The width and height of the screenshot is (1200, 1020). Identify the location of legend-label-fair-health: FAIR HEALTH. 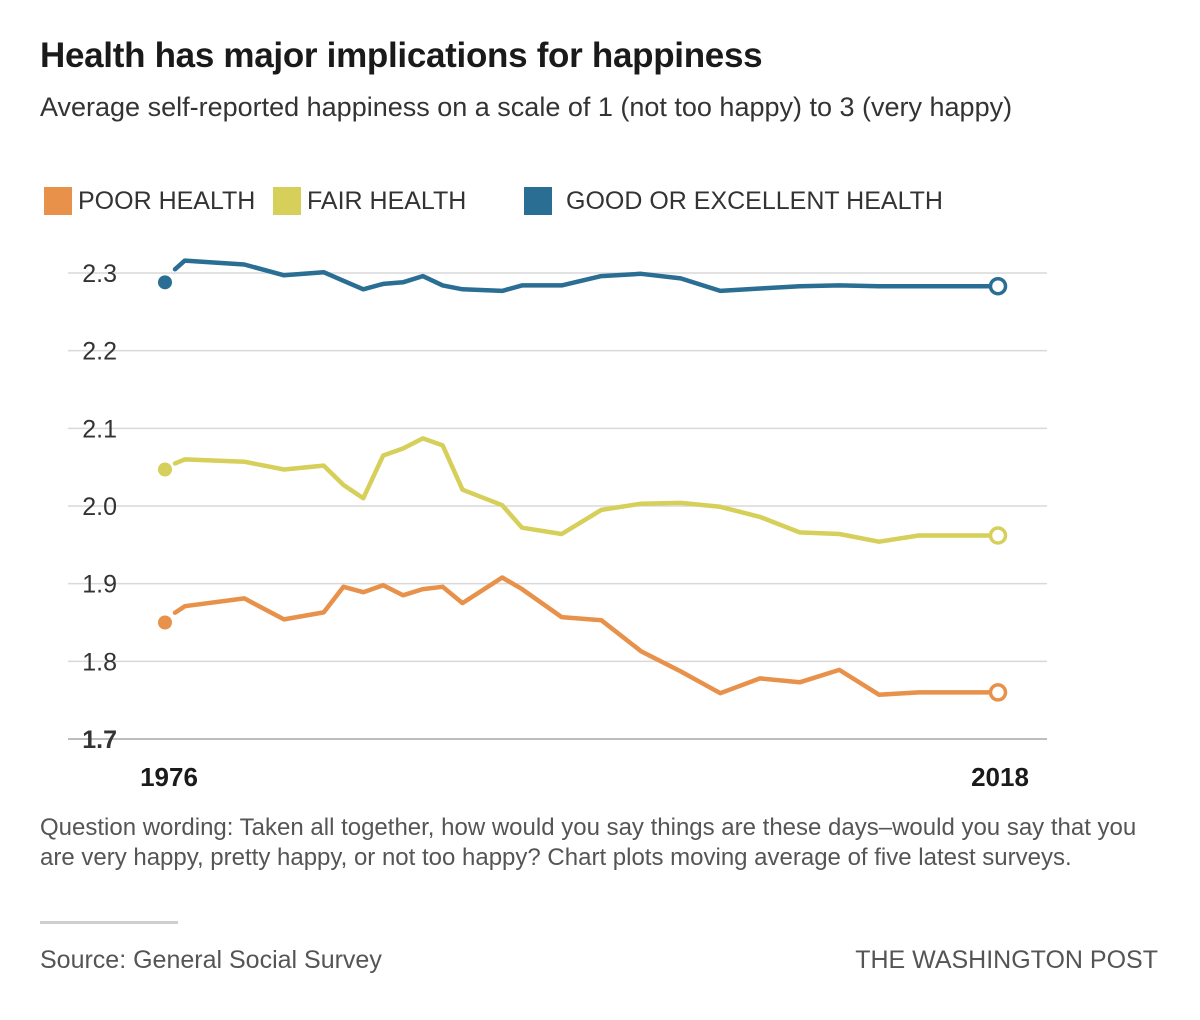
(387, 200).